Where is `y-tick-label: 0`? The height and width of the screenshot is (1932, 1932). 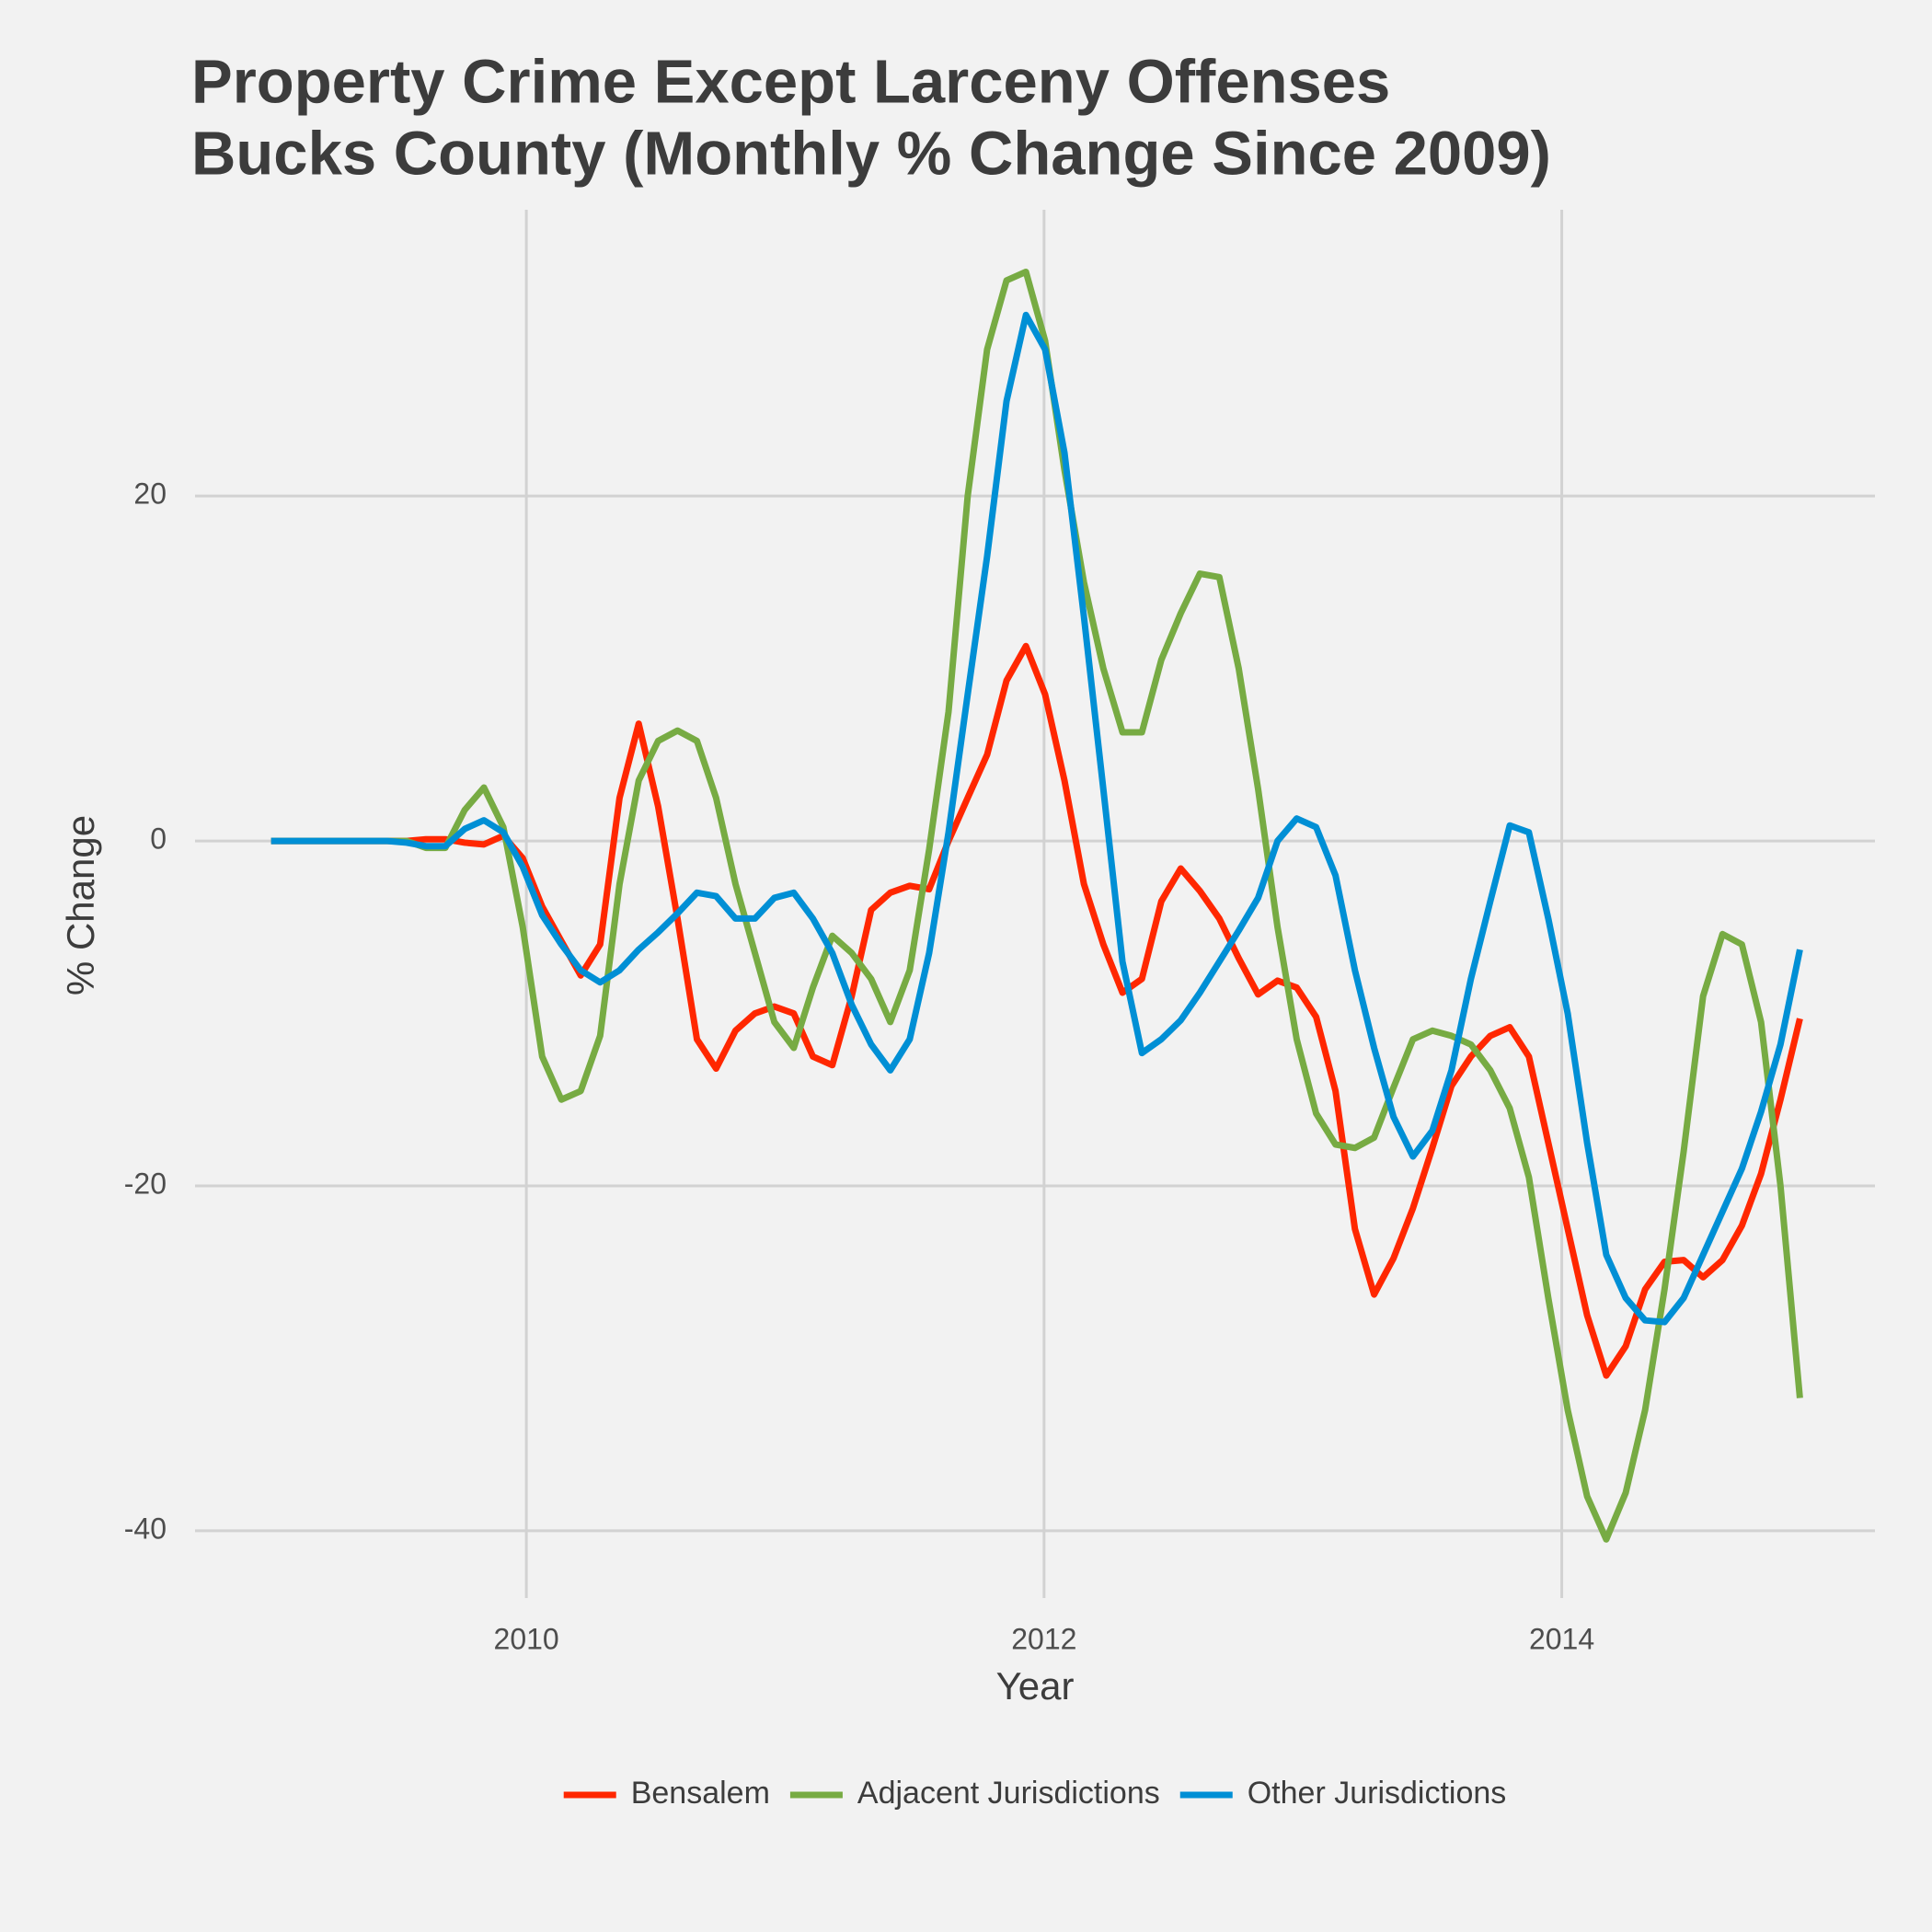 y-tick-label: 0 is located at coordinates (158, 839).